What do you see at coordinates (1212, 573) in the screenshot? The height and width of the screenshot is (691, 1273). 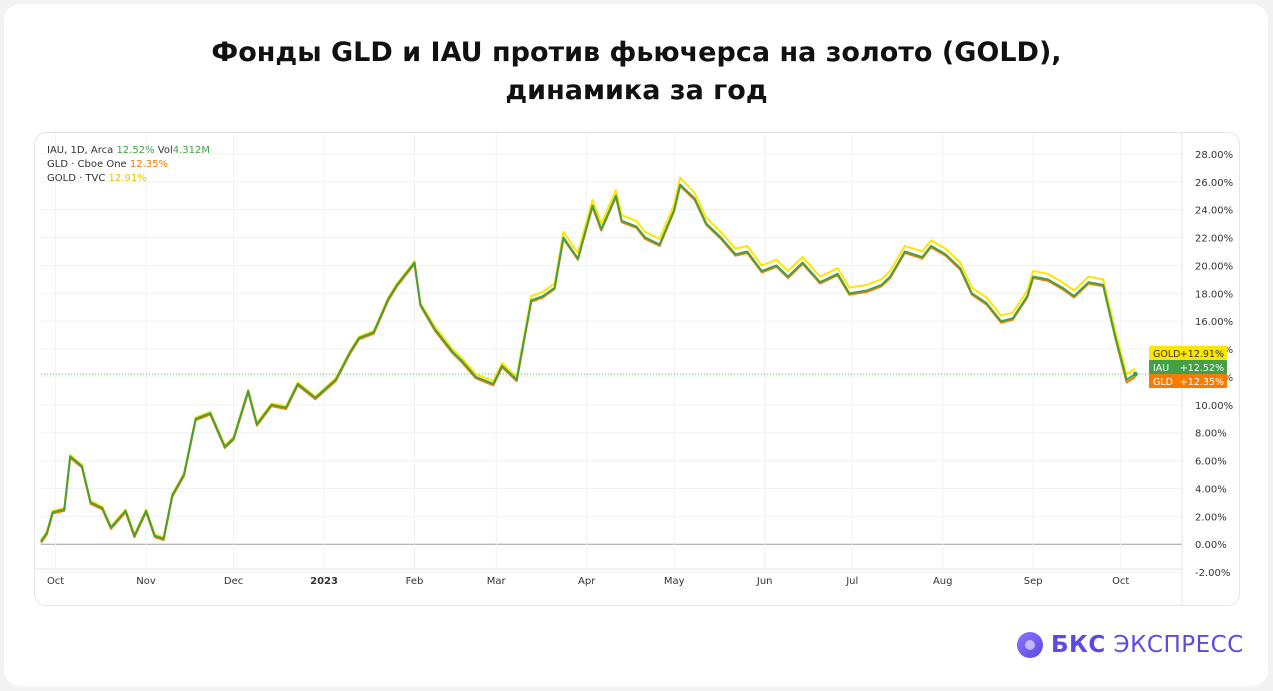 I see `y-tick-label: -2.00%` at bounding box center [1212, 573].